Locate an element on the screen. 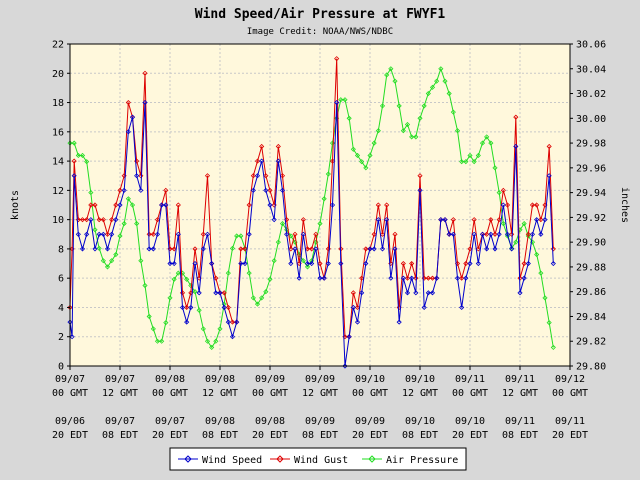 This screenshot has width=640, height=480. legend-marker-wind-gust is located at coordinates (280, 459).